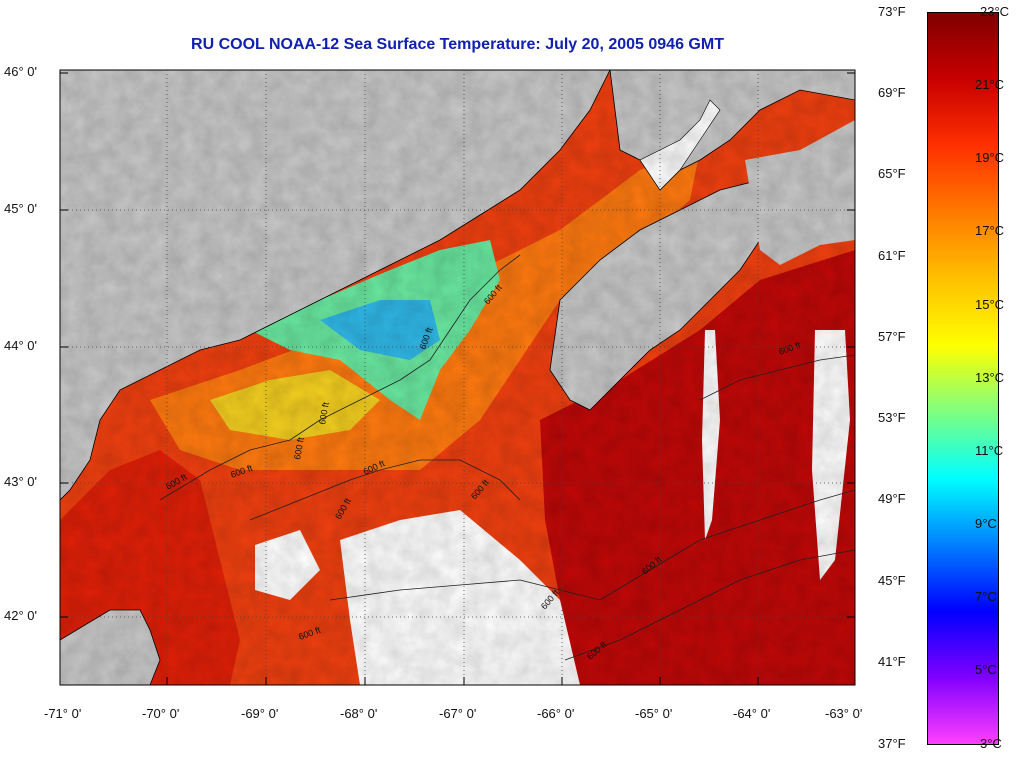  I want to click on celsius-label: 15°C, so click(990, 304).